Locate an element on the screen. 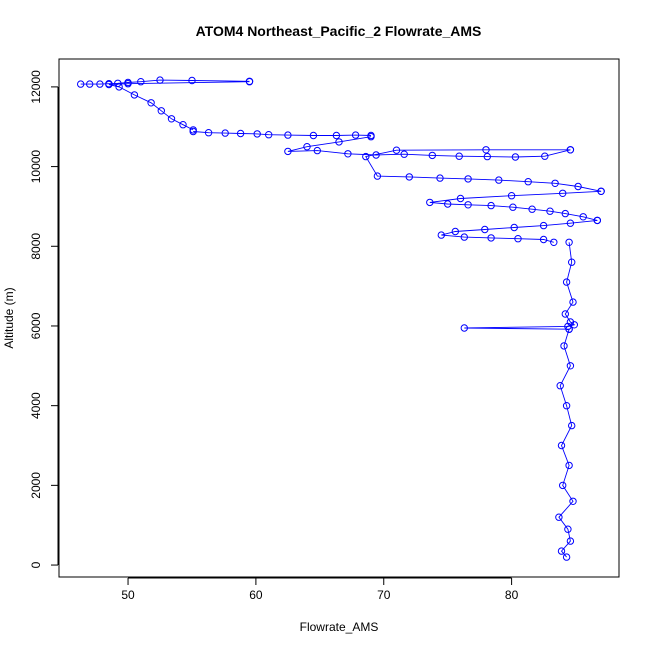 This screenshot has width=650, height=650. x-tick-label: 80 is located at coordinates (512, 595).